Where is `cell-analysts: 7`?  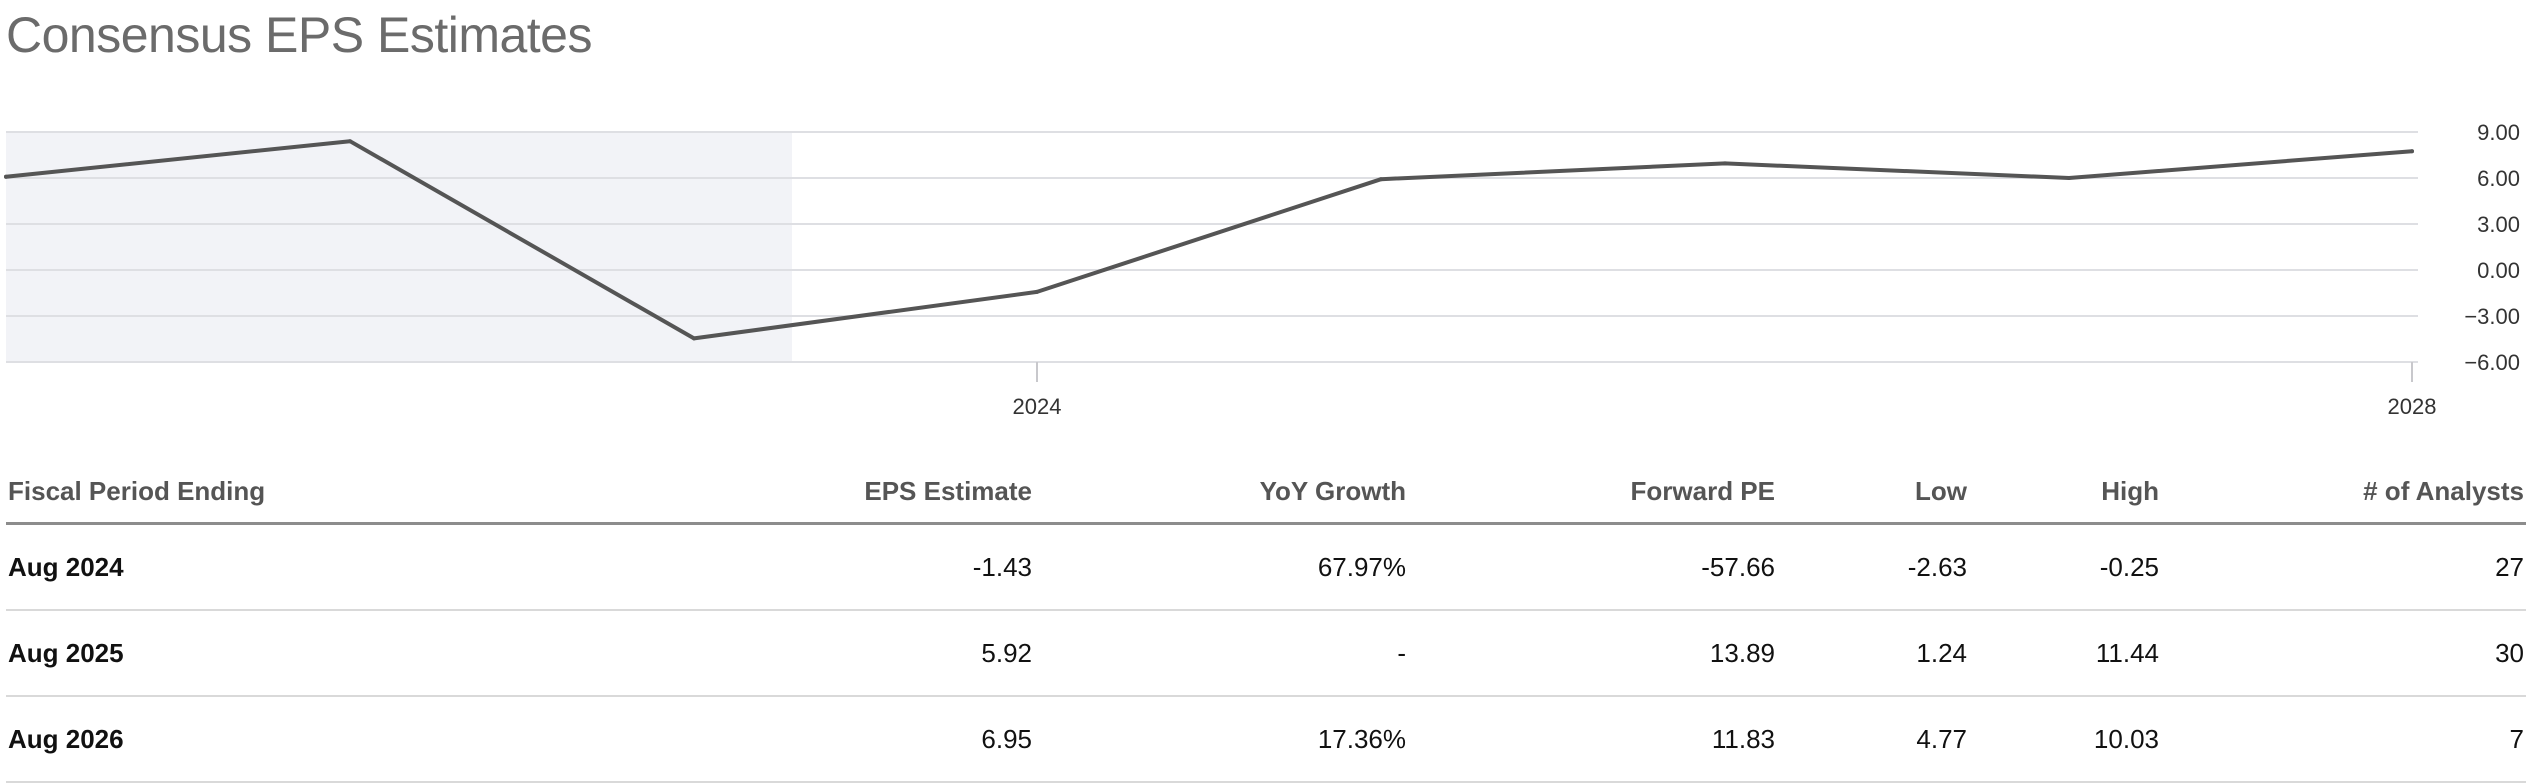 cell-analysts: 7 is located at coordinates (2343, 739).